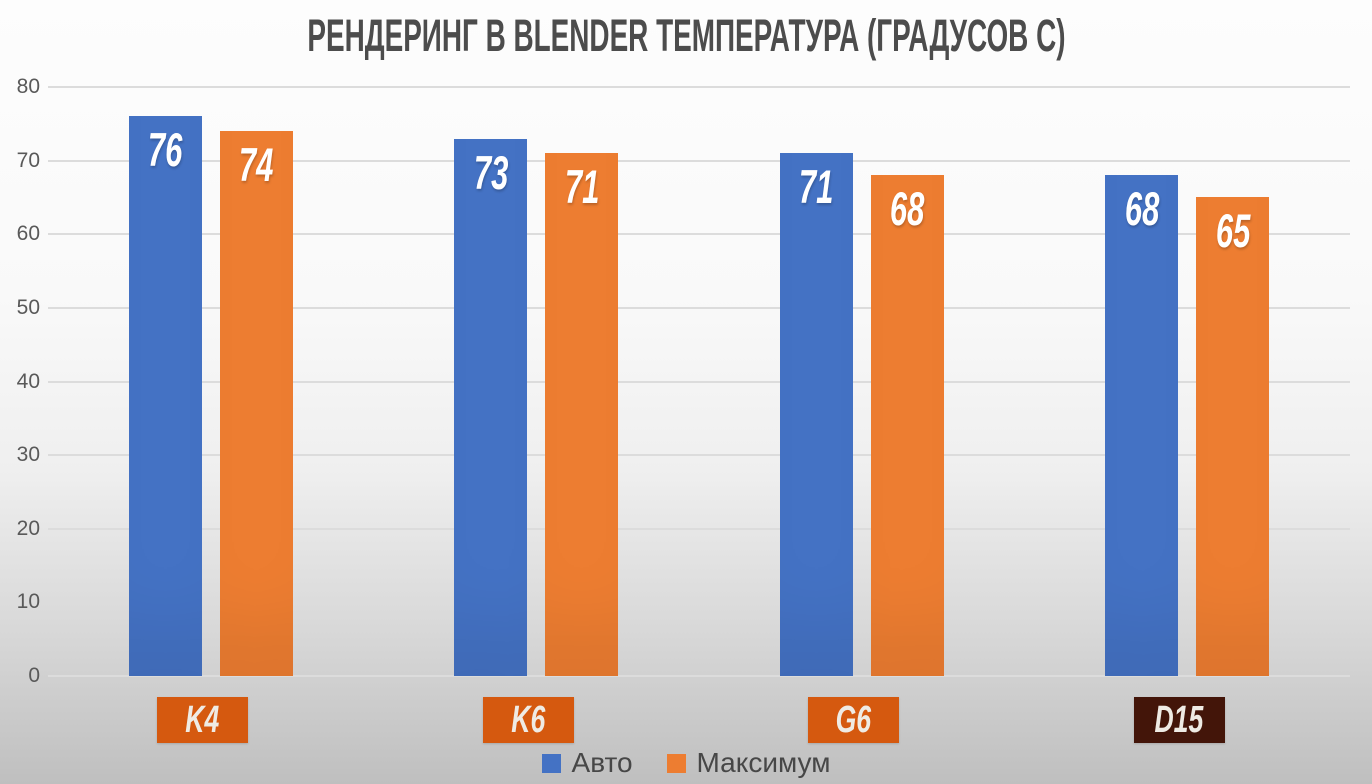 Image resolution: width=1372 pixels, height=784 pixels. Describe the element at coordinates (1233, 436) in the screenshot. I see `bar-series2-d15` at that location.